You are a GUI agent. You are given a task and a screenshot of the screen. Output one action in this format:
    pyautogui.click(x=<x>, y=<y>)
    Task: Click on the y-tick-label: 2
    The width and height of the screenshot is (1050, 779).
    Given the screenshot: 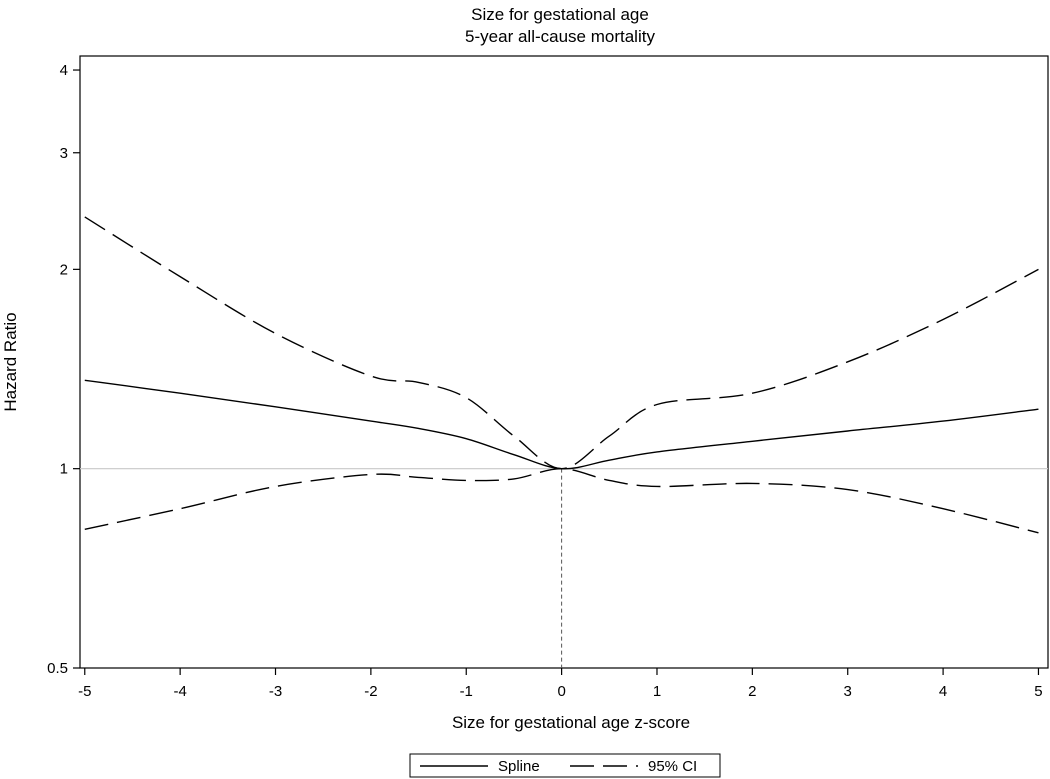 What is the action you would take?
    pyautogui.click(x=64, y=269)
    